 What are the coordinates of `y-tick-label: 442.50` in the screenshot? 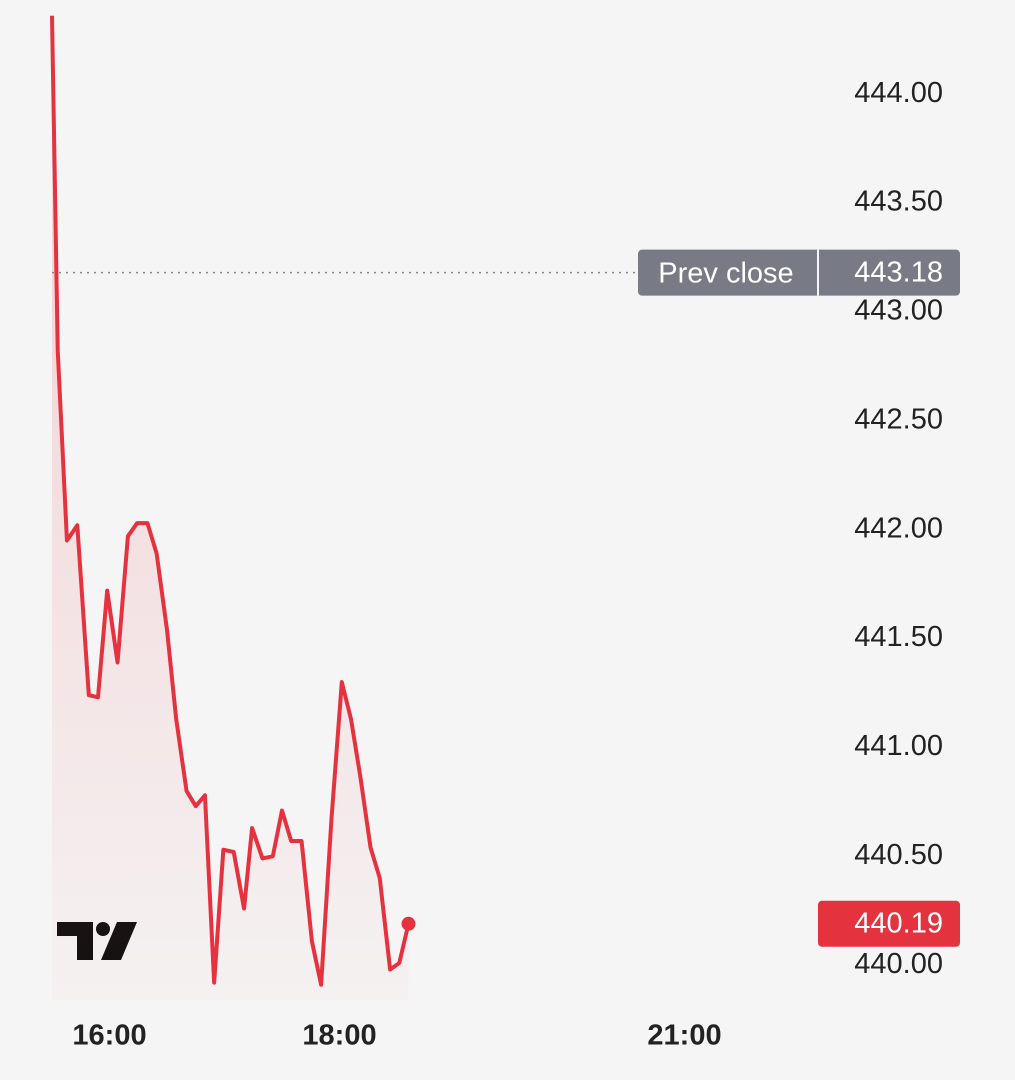 It's located at (898, 419).